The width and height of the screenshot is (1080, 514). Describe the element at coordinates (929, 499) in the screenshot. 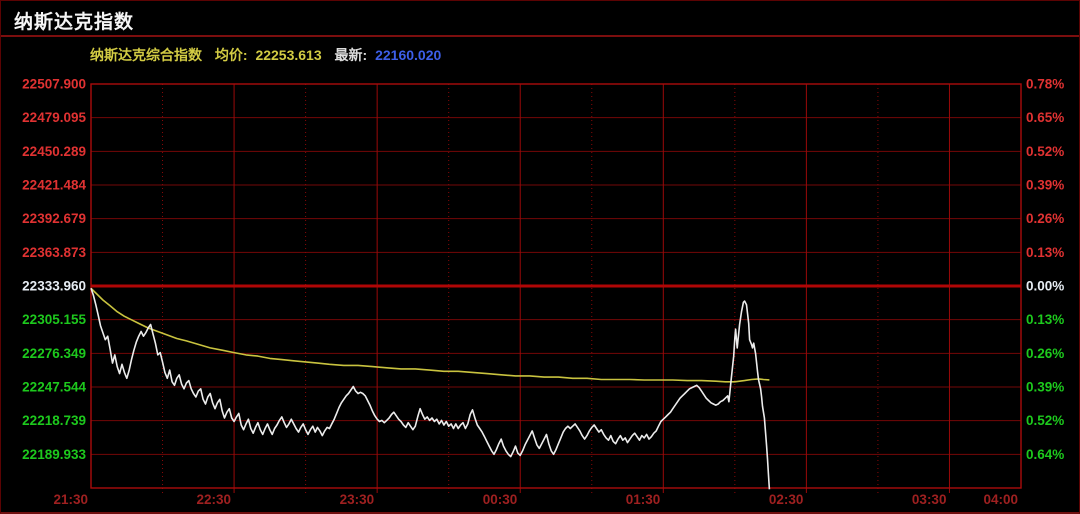

I see `x-axis-time-label: 03:30` at that location.